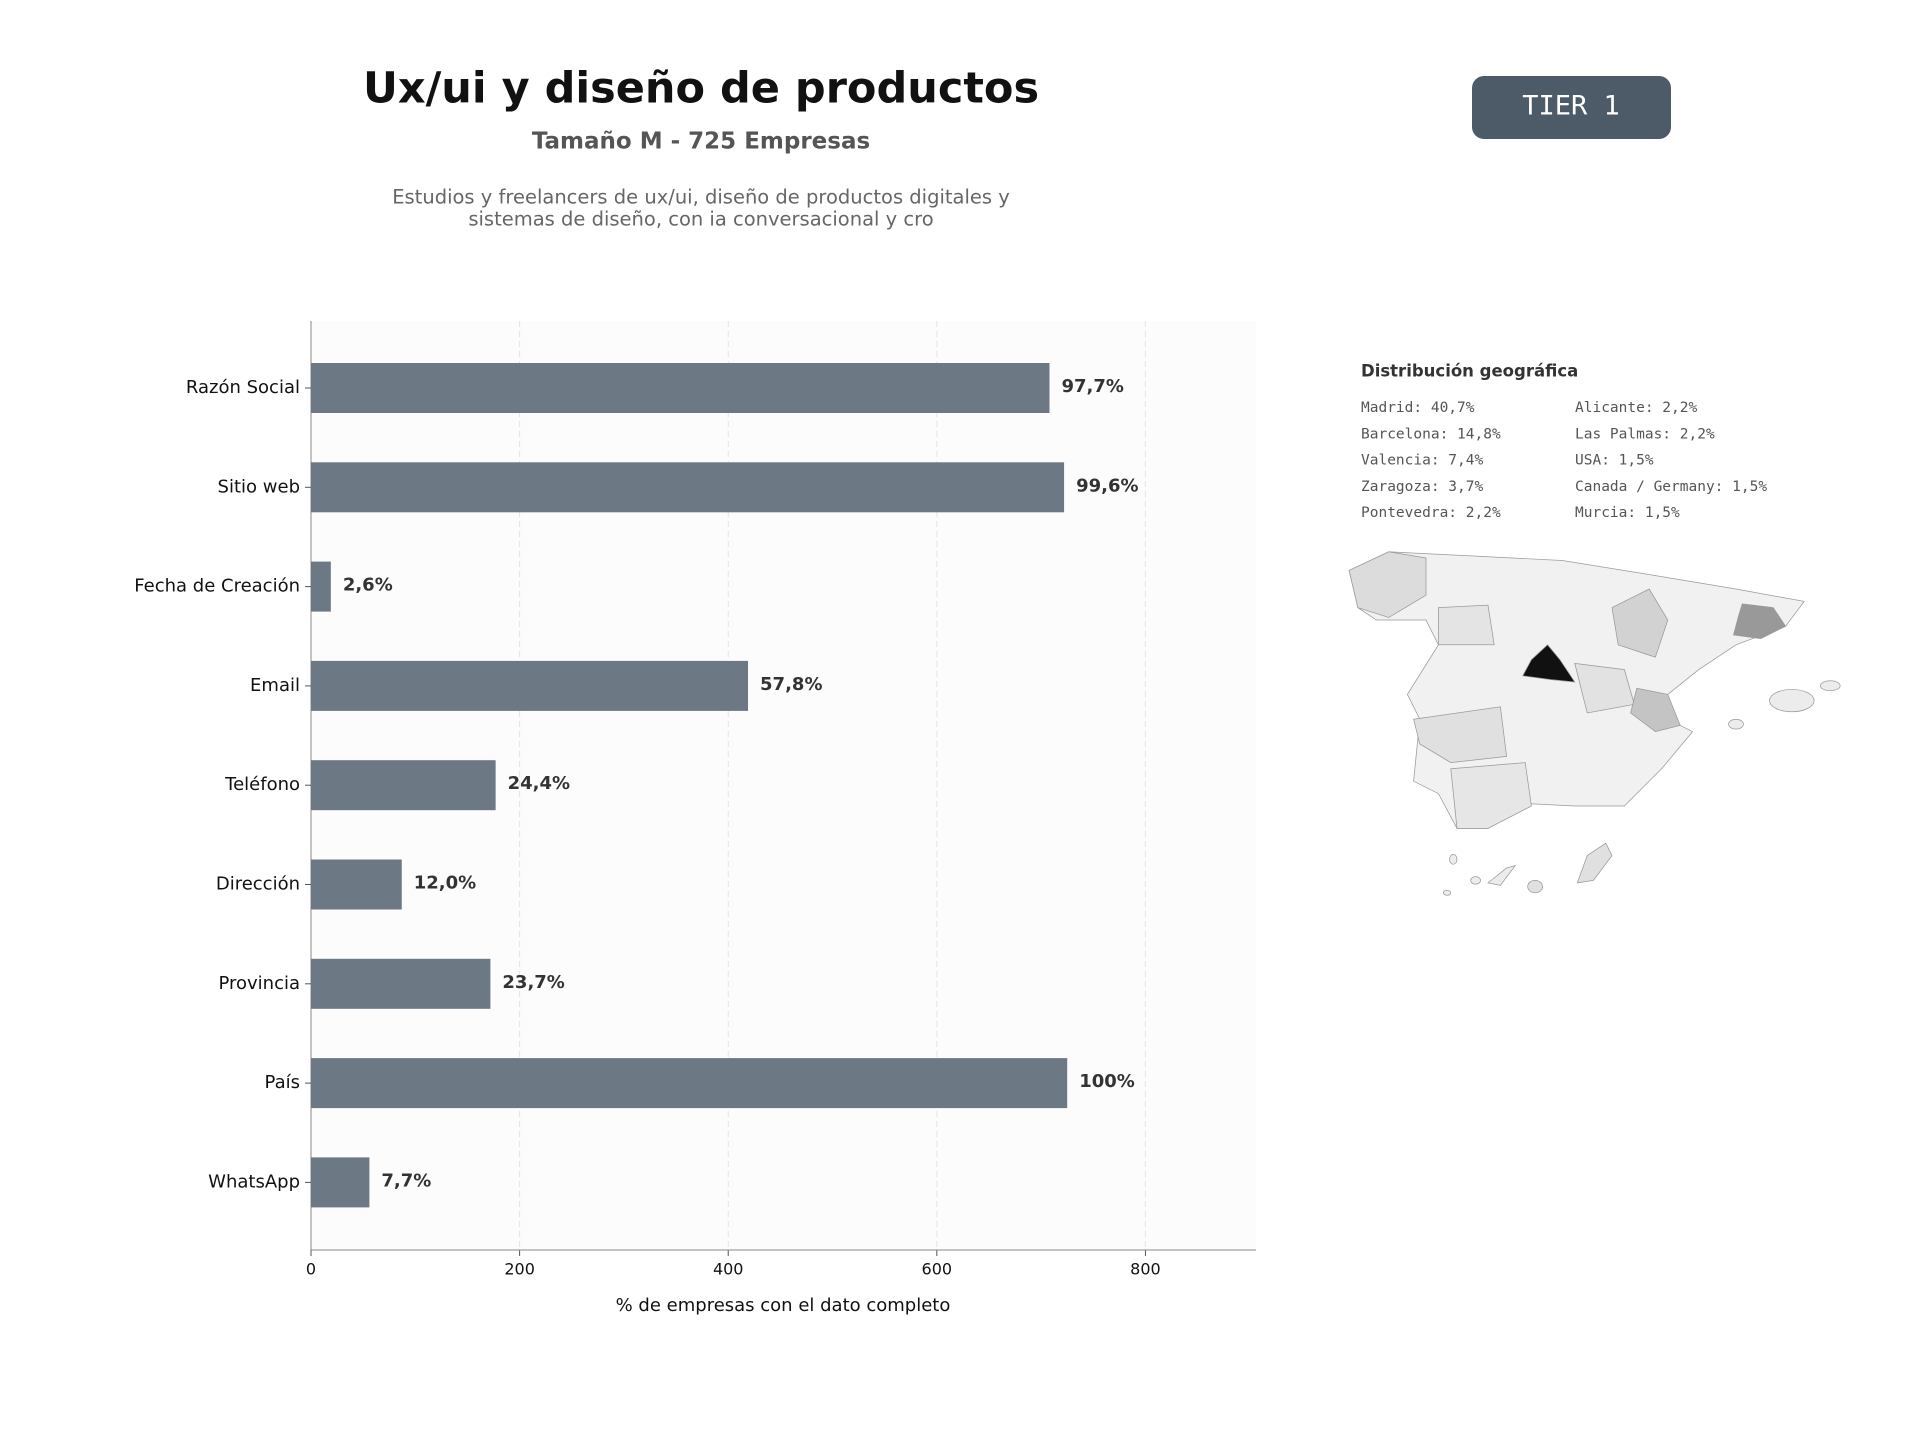  I want to click on geo-item: Valencia: 7,4%, so click(1422, 461).